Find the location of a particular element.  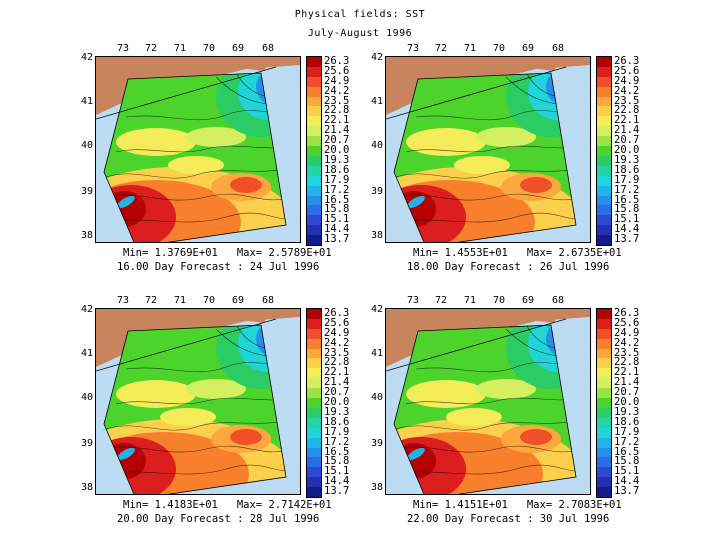

max-value: 2.5789E+01 is located at coordinates (300, 253).